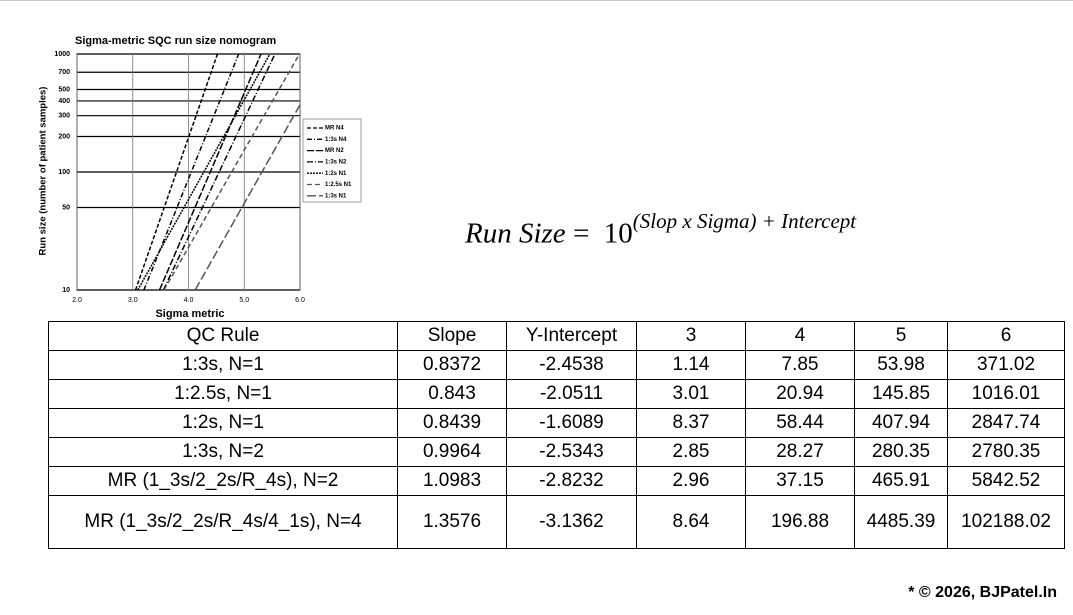 Image resolution: width=1073 pixels, height=615 pixels. What do you see at coordinates (982, 592) in the screenshot?
I see `footer: * © 2026, BJPatel.In` at bounding box center [982, 592].